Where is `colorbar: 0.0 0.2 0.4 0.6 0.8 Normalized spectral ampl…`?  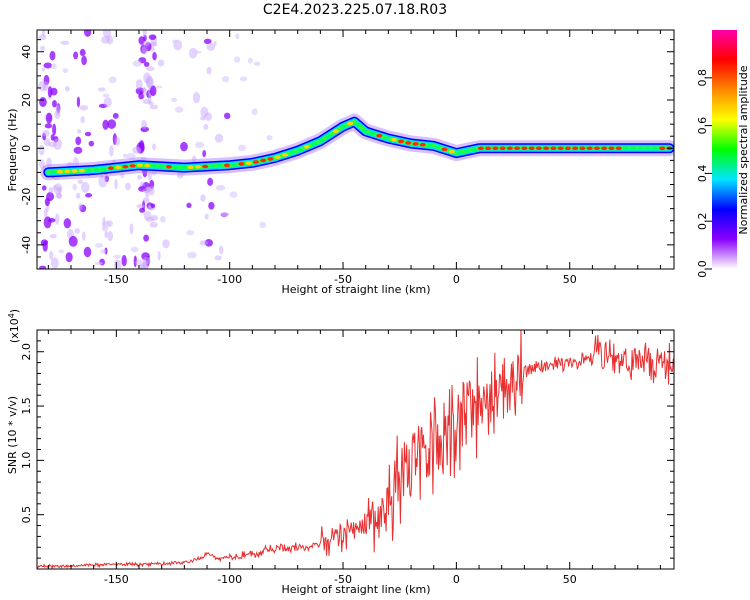 colorbar: 0.0 0.2 0.4 0.6 0.8 Normalized spectral ampl… is located at coordinates (723, 154).